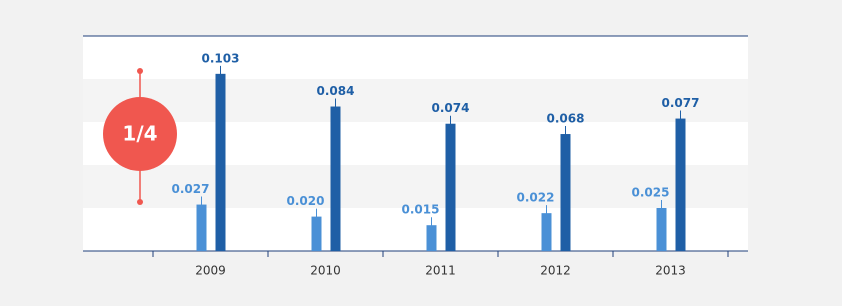  Describe the element at coordinates (566, 119) in the screenshot. I see `value-label: 0.068` at that location.